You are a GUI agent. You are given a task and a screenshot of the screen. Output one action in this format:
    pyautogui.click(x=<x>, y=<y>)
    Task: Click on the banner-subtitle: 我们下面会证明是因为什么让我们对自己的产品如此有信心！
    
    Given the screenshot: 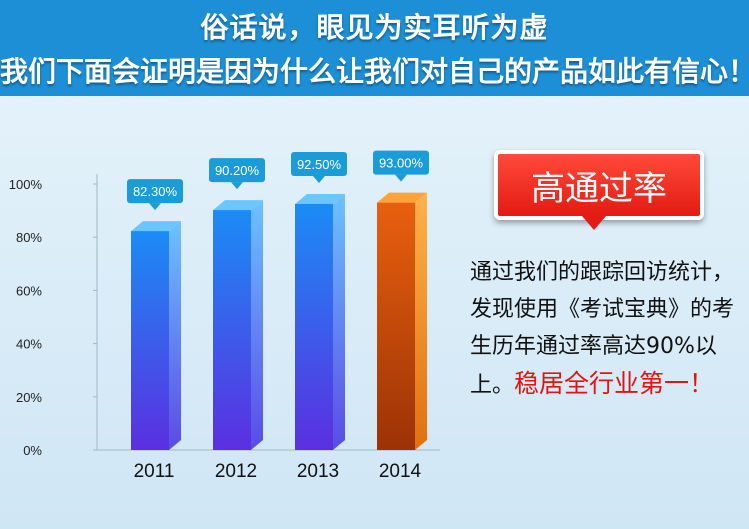 What is the action you would take?
    pyautogui.click(x=374, y=70)
    